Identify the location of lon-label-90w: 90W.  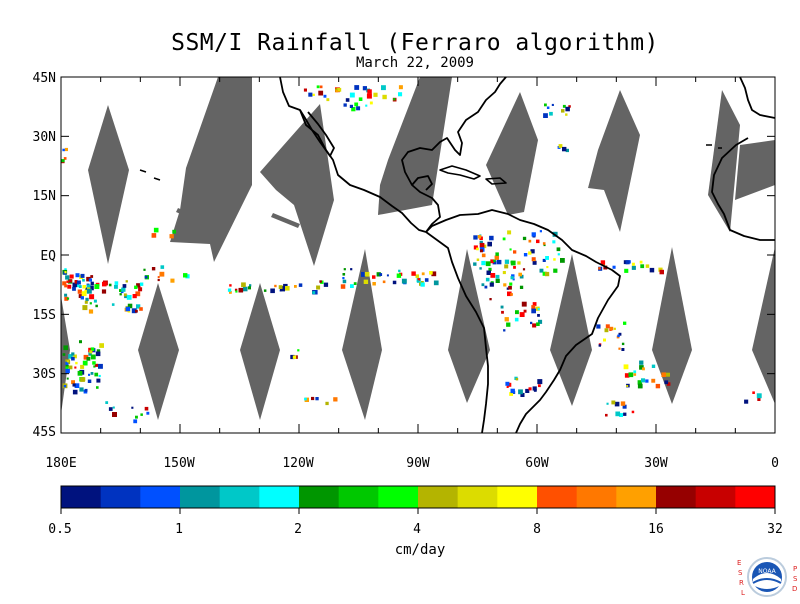
(418, 463).